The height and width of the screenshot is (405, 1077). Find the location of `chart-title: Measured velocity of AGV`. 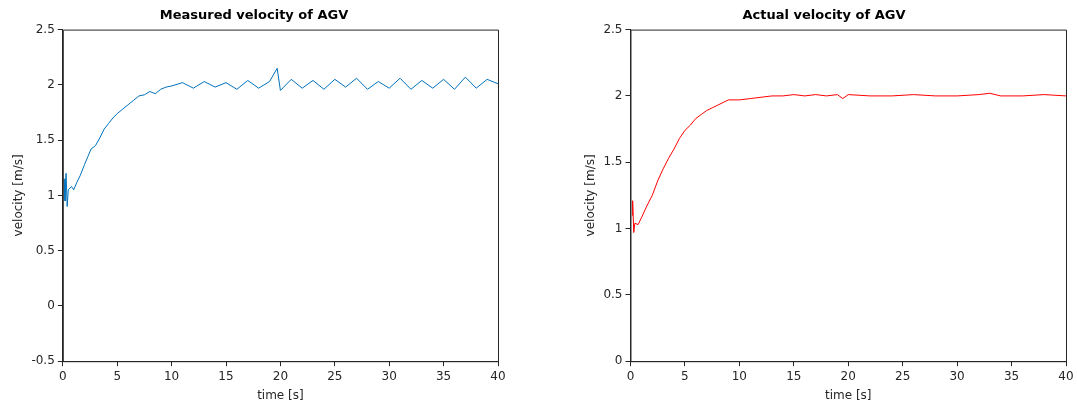

chart-title: Measured velocity of AGV is located at coordinates (254, 15).